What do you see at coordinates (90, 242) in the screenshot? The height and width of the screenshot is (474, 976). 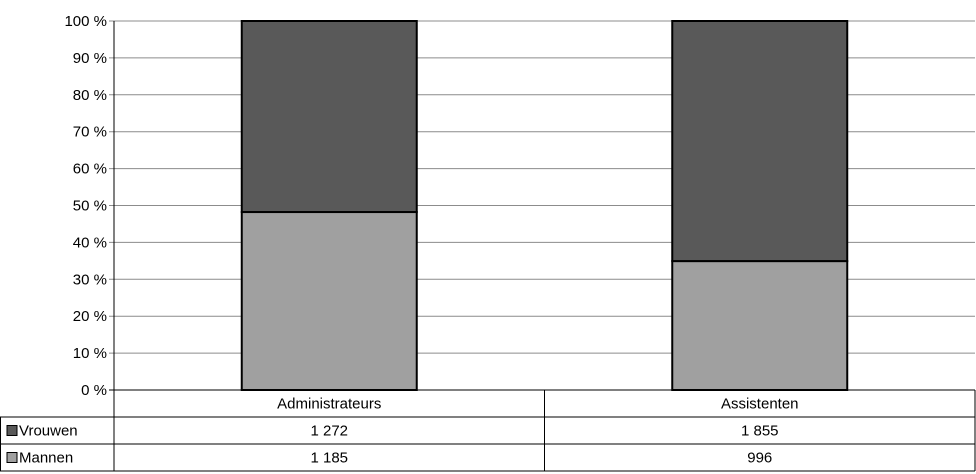 I see `y-tick-label: 40 %` at bounding box center [90, 242].